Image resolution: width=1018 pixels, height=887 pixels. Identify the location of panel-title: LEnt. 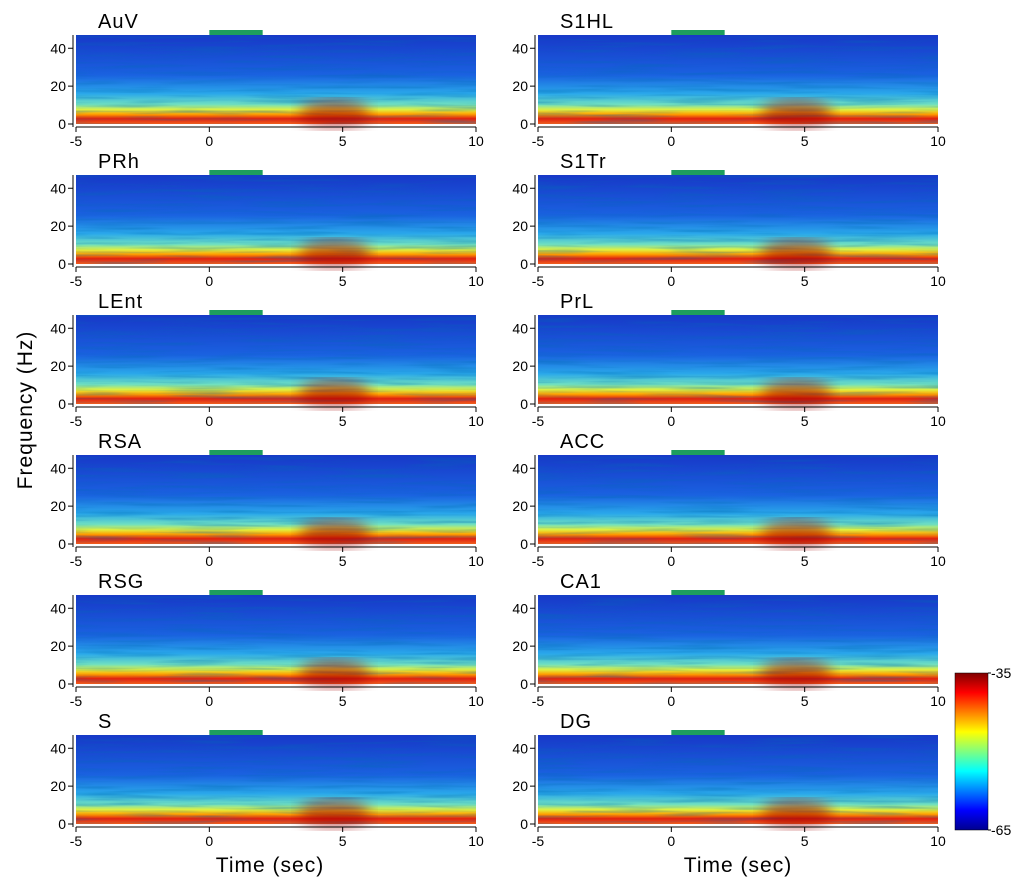
(120, 302).